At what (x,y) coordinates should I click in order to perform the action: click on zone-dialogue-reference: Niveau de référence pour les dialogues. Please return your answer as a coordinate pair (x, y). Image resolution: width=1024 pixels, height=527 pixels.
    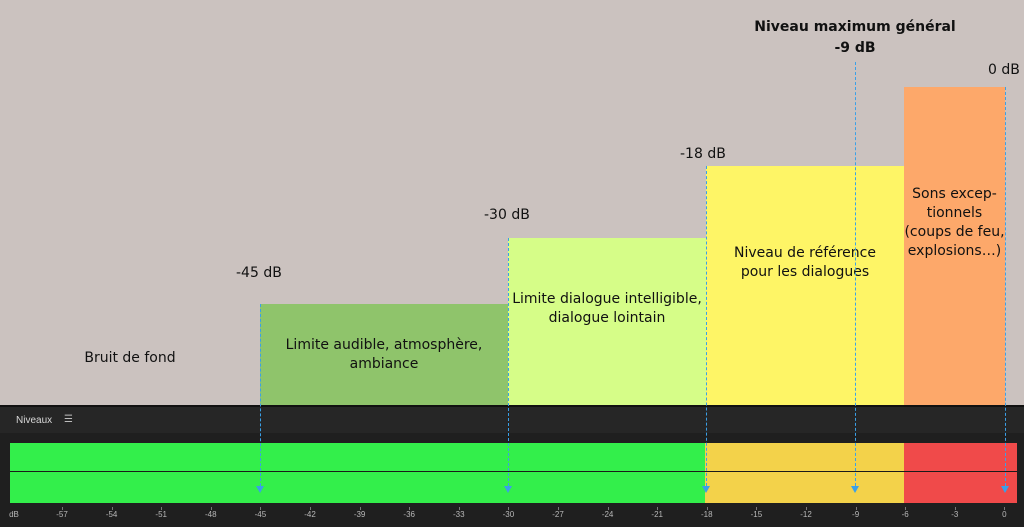
    Looking at the image, I should click on (805, 285).